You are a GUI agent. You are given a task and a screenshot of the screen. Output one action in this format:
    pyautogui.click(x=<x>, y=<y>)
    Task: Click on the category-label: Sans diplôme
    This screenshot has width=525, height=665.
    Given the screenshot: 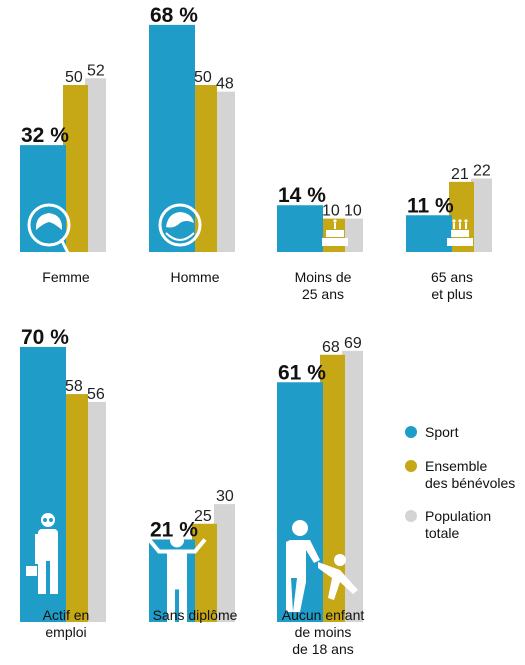 What is the action you would take?
    pyautogui.click(x=195, y=615)
    